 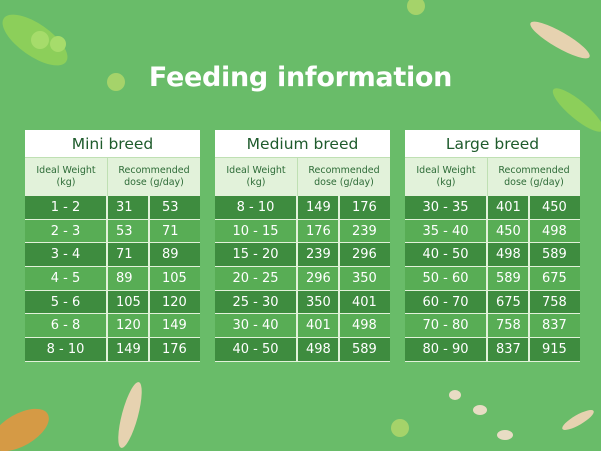 I want to click on table-row: 6 - 8 120 149, so click(x=112, y=326).